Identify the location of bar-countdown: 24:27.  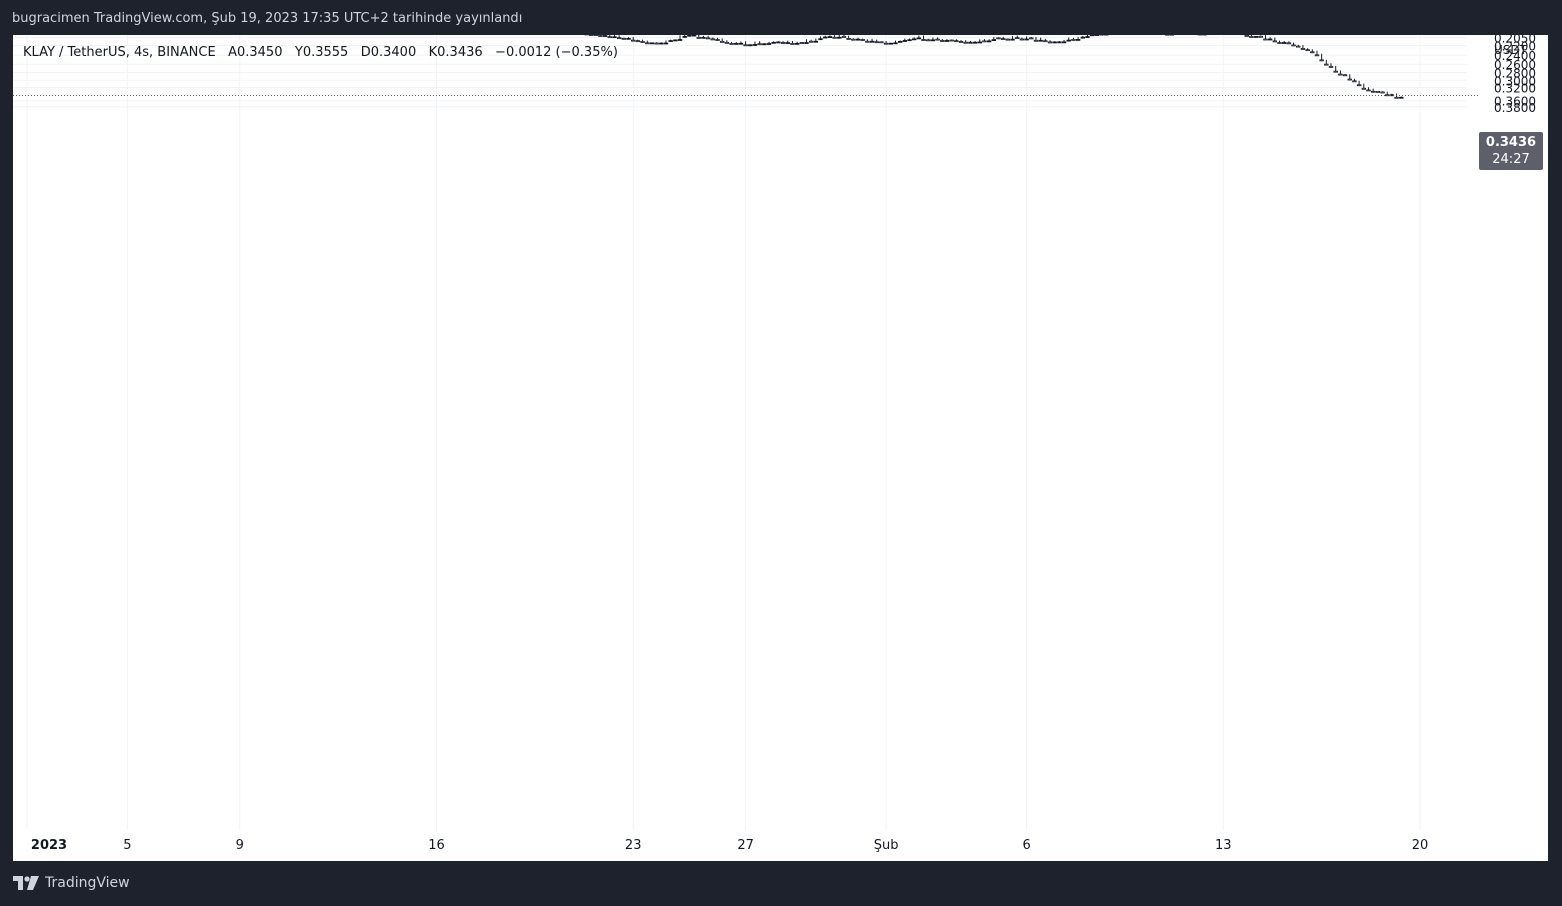
(1511, 159).